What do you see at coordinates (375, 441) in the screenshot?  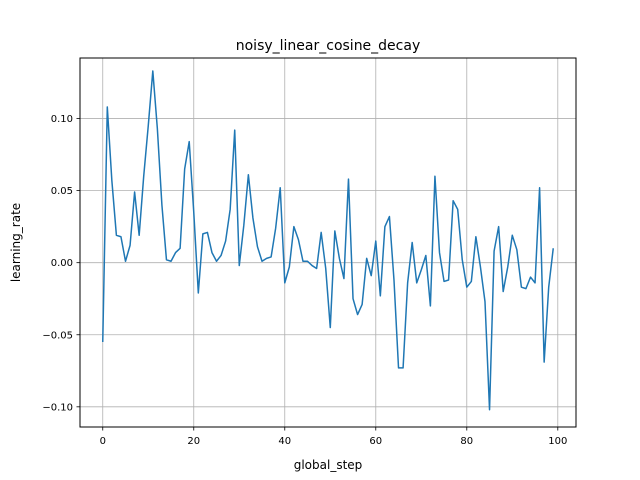 I see `x-tick-label: 60` at bounding box center [375, 441].